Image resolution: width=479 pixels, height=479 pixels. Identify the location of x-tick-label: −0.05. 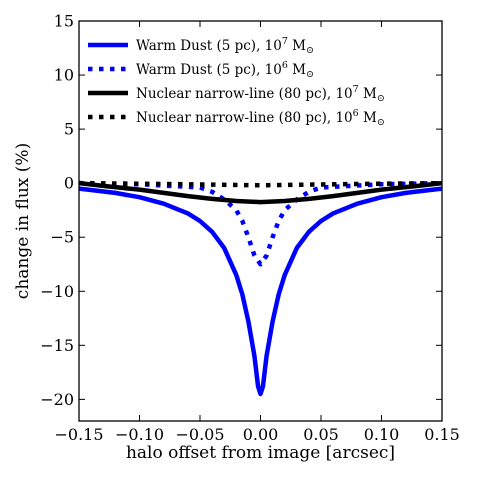
(199, 434).